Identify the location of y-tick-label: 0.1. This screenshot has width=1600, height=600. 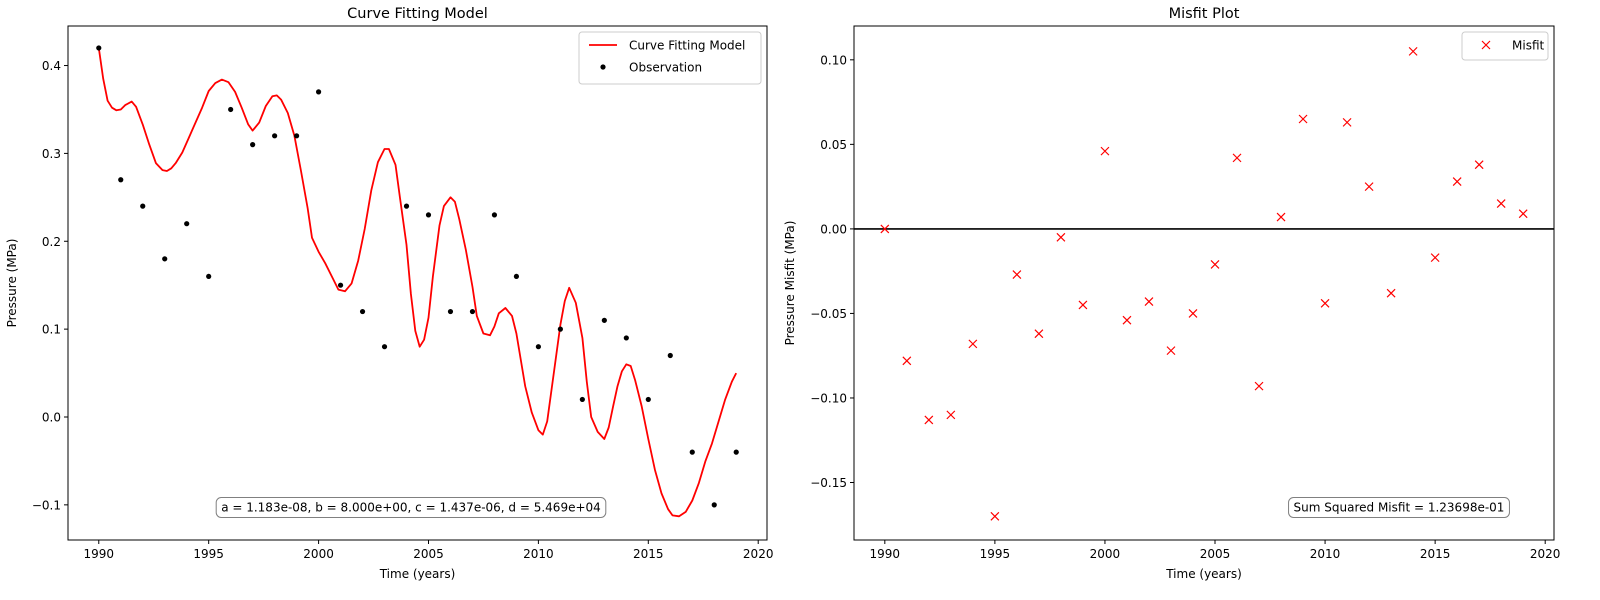
(51, 330).